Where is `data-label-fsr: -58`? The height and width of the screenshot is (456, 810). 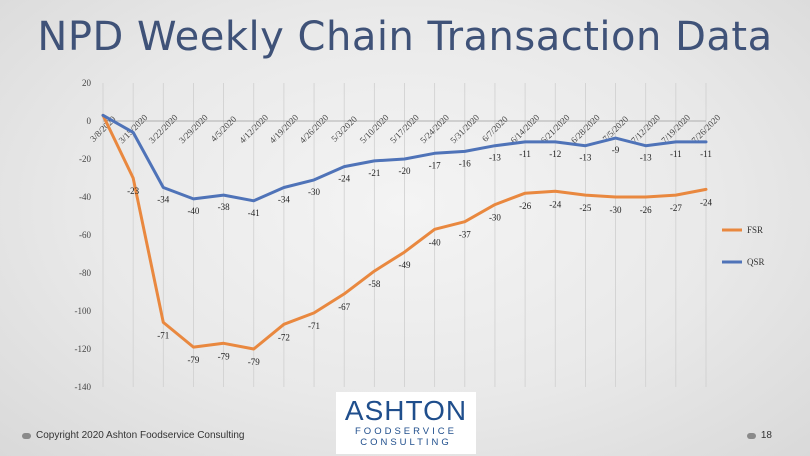
data-label-fsr: -58 is located at coordinates (374, 284).